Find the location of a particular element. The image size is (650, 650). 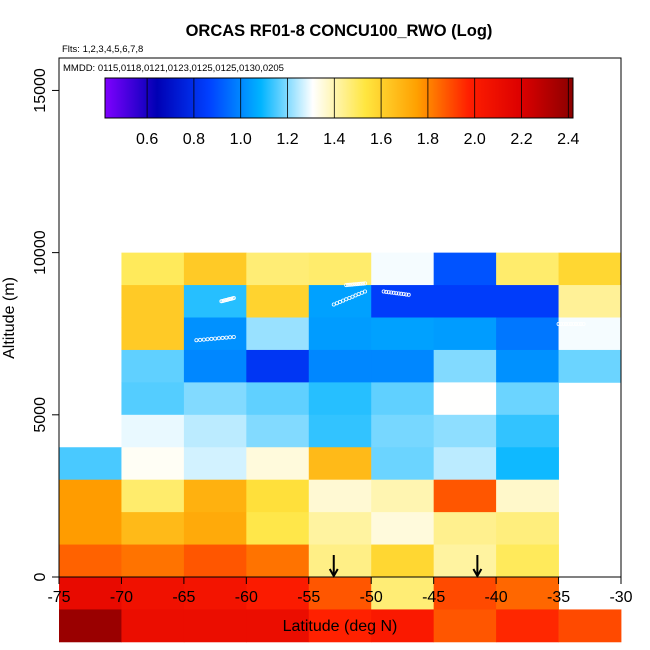

x-tick-label: -55 is located at coordinates (308, 597).